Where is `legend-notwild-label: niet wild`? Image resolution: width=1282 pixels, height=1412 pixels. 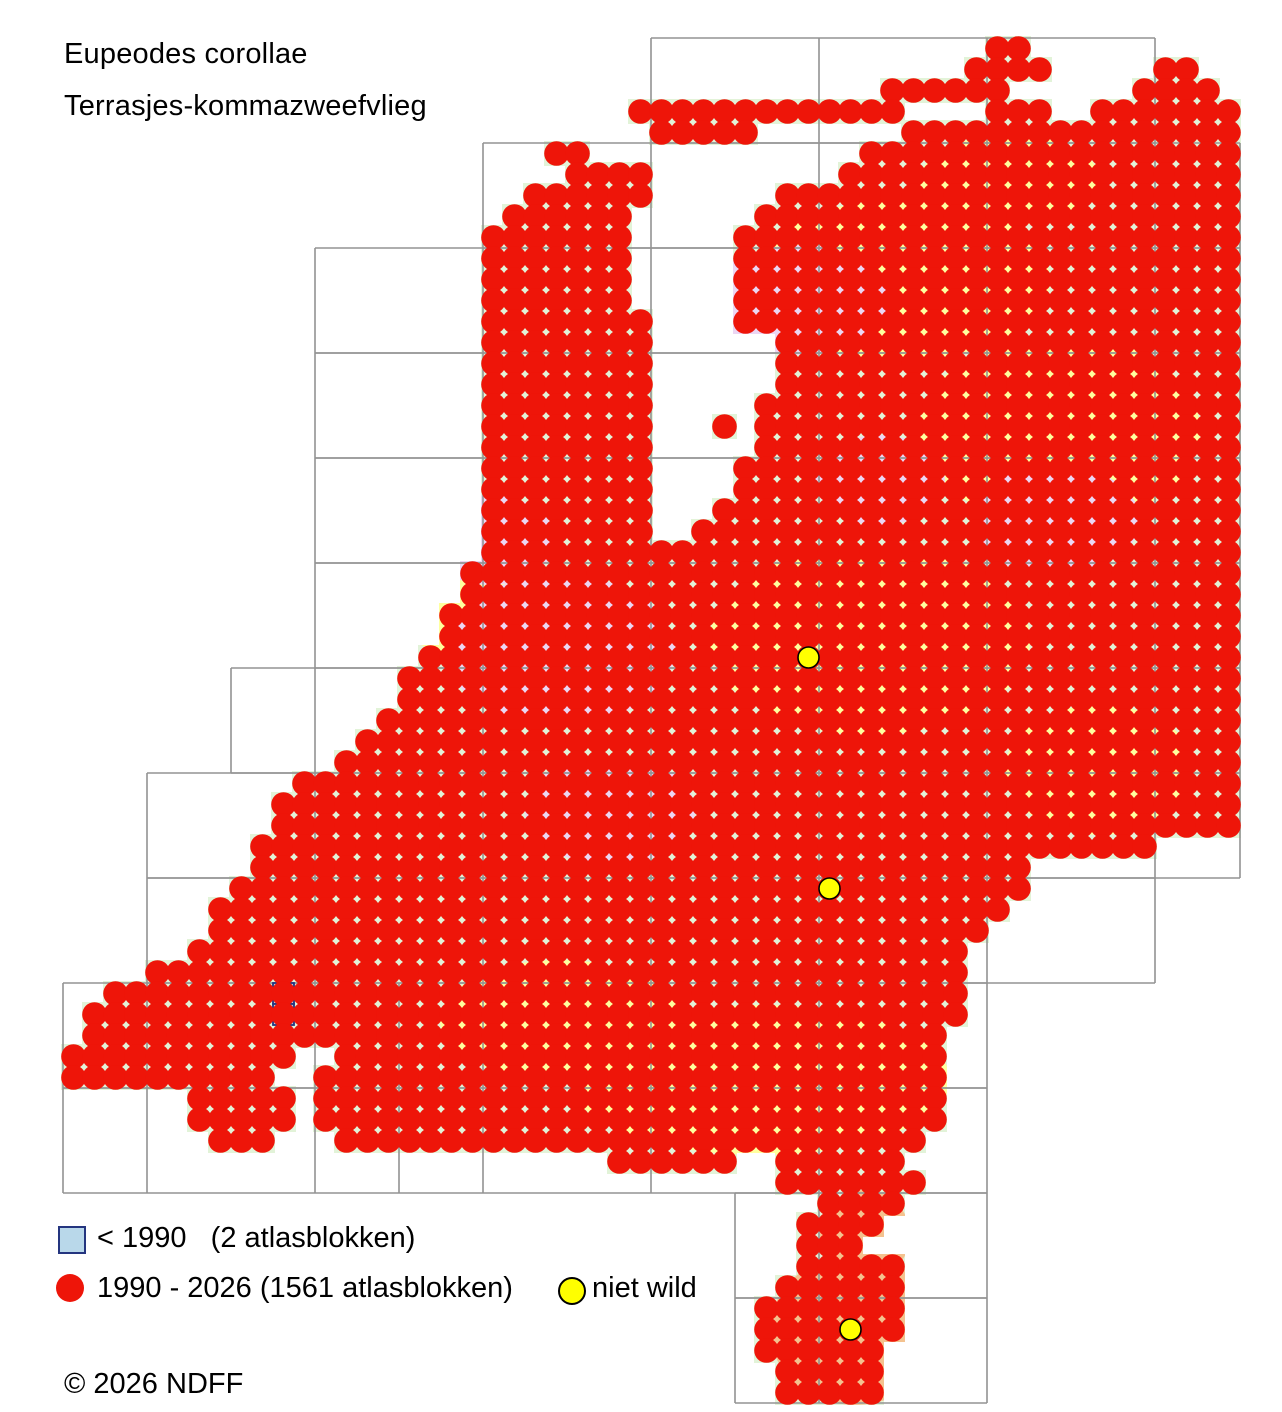 legend-notwild-label: niet wild is located at coordinates (644, 1288).